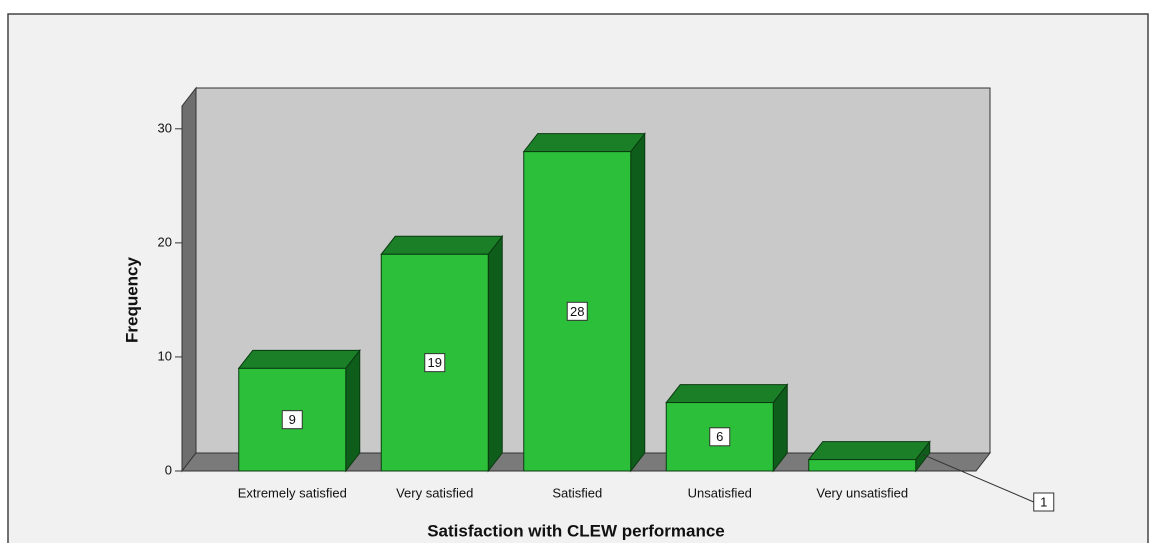  Describe the element at coordinates (577, 492) in the screenshot. I see `x-tick-label: Satisfied` at that location.